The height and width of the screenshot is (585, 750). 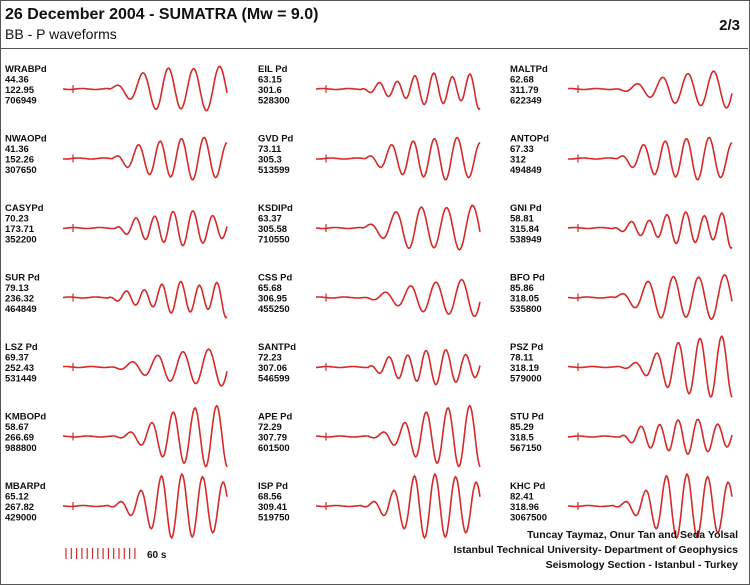 What do you see at coordinates (25, 486) in the screenshot?
I see `station-name: MBARPd` at bounding box center [25, 486].